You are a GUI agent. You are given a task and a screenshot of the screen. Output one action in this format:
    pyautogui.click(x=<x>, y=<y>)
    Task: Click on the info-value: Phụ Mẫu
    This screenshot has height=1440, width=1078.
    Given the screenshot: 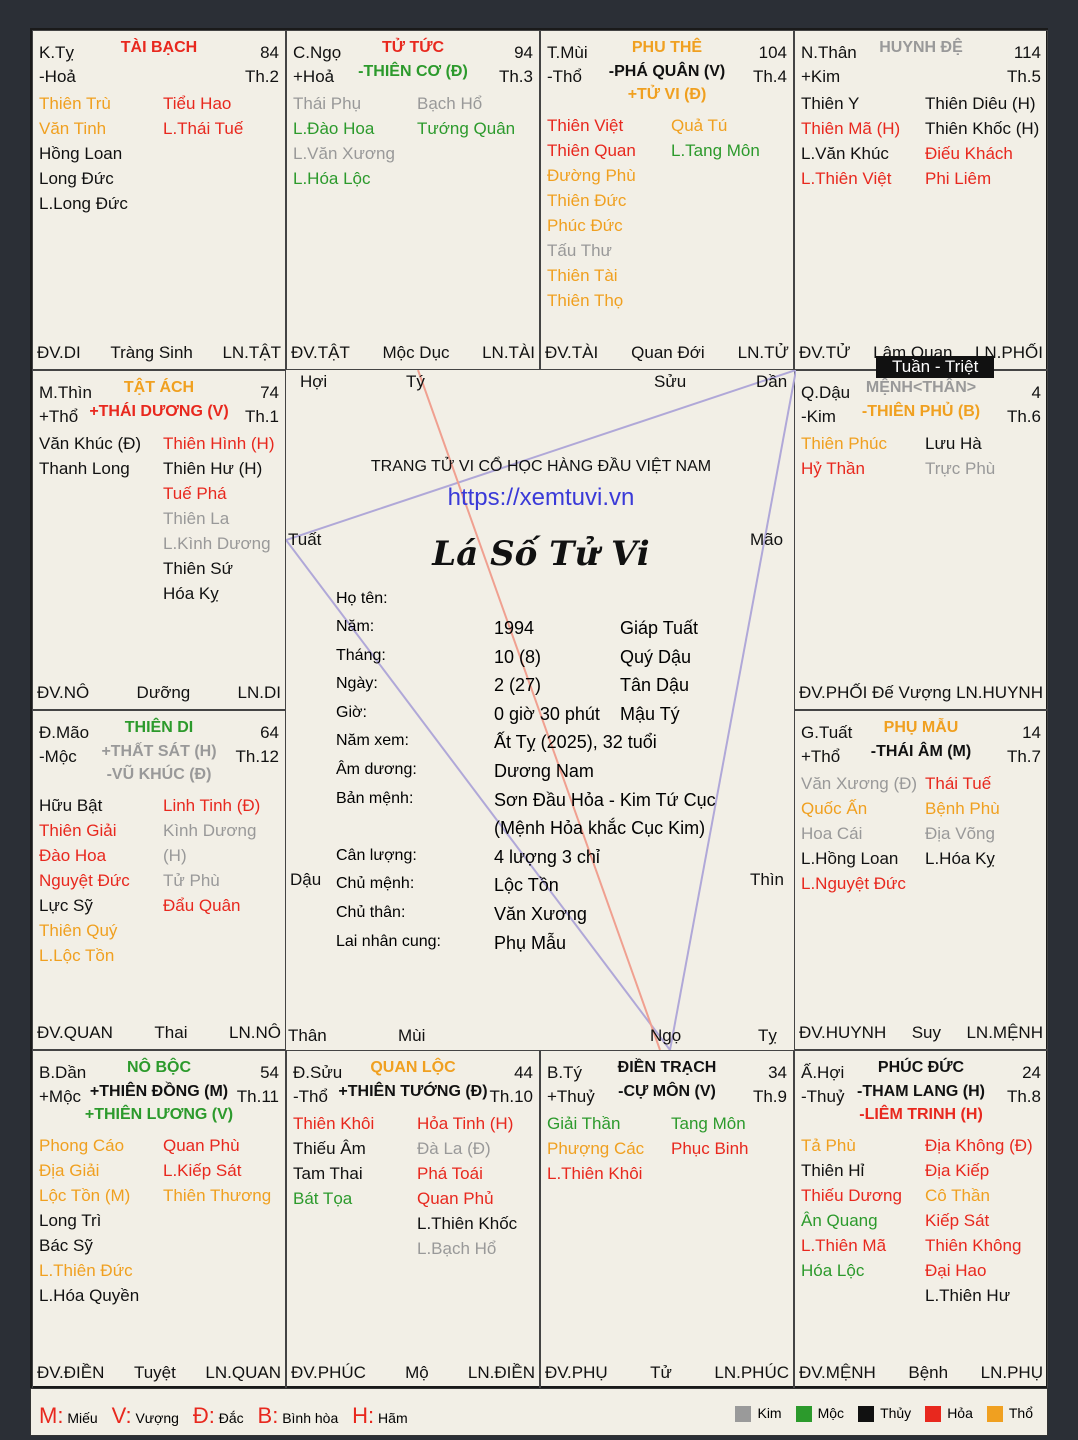 What is the action you would take?
    pyautogui.click(x=530, y=942)
    